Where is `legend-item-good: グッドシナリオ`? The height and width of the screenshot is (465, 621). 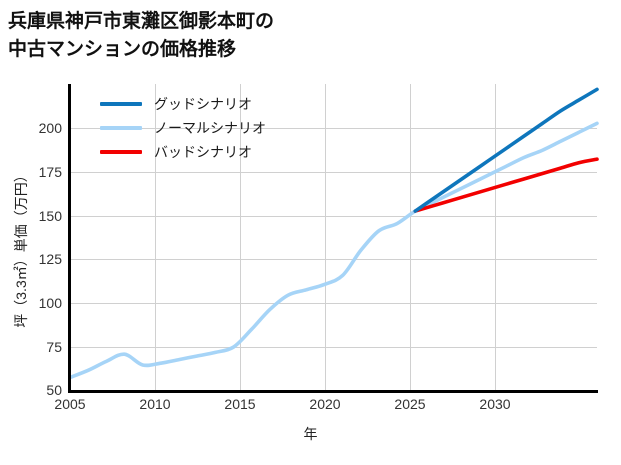 legend-item-good: グッドシナリオ is located at coordinates (215, 104).